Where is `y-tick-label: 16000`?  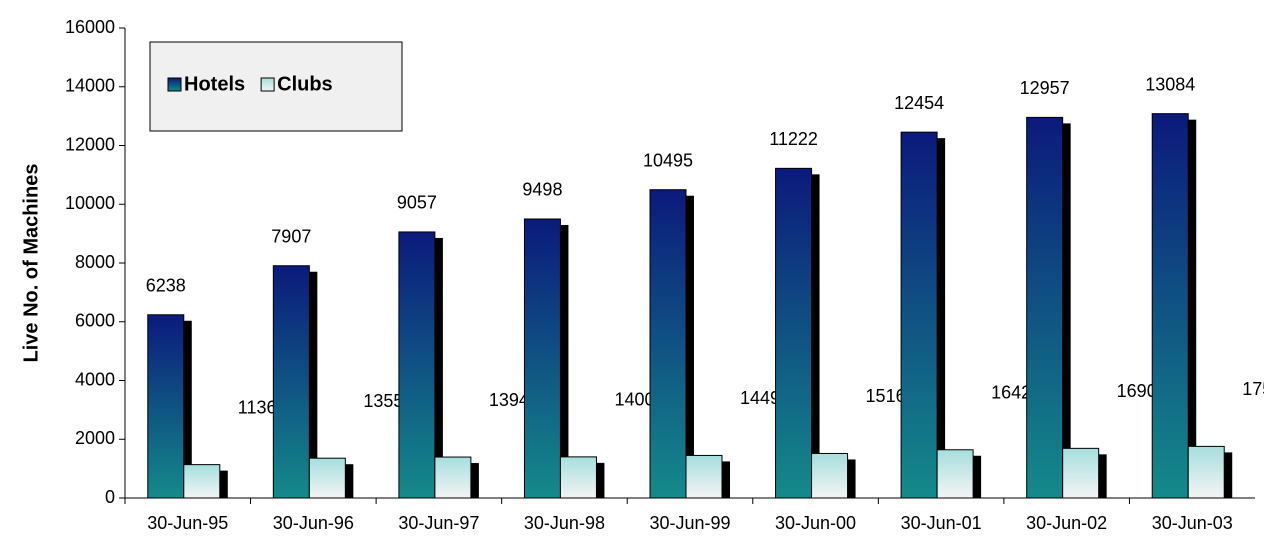
y-tick-label: 16000 is located at coordinates (90, 27).